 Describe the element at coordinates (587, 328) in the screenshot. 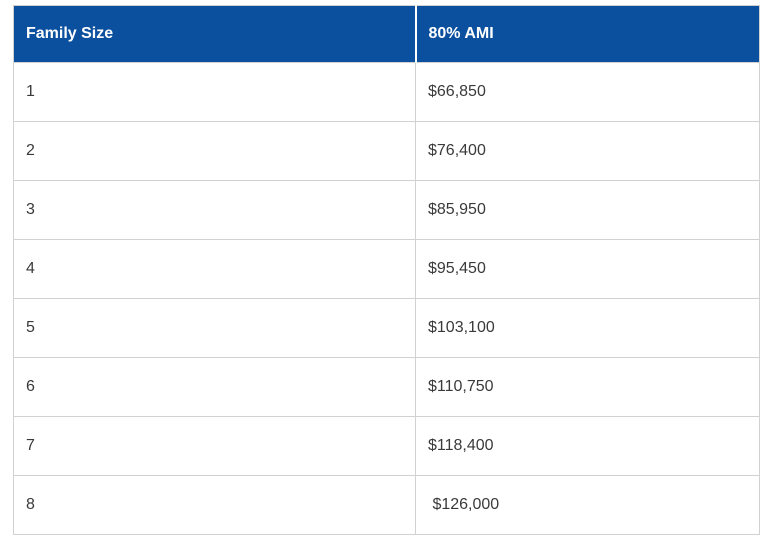

I see `ami-cell: $103,100` at that location.